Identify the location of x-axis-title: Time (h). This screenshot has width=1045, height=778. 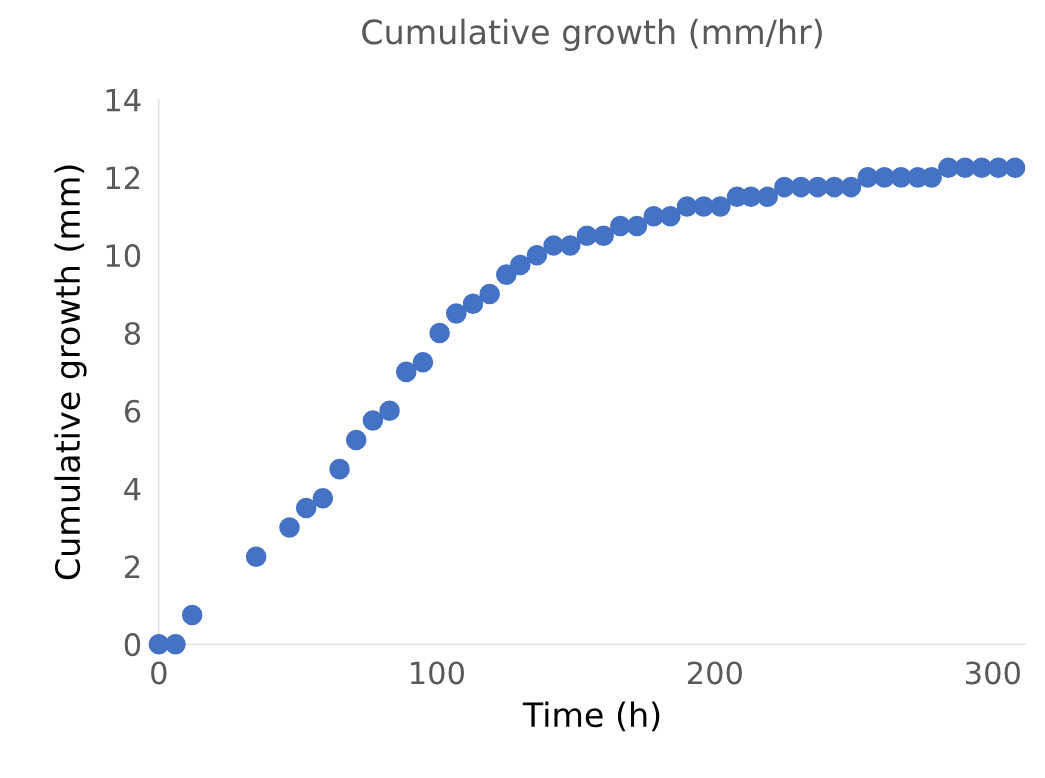
(591, 716).